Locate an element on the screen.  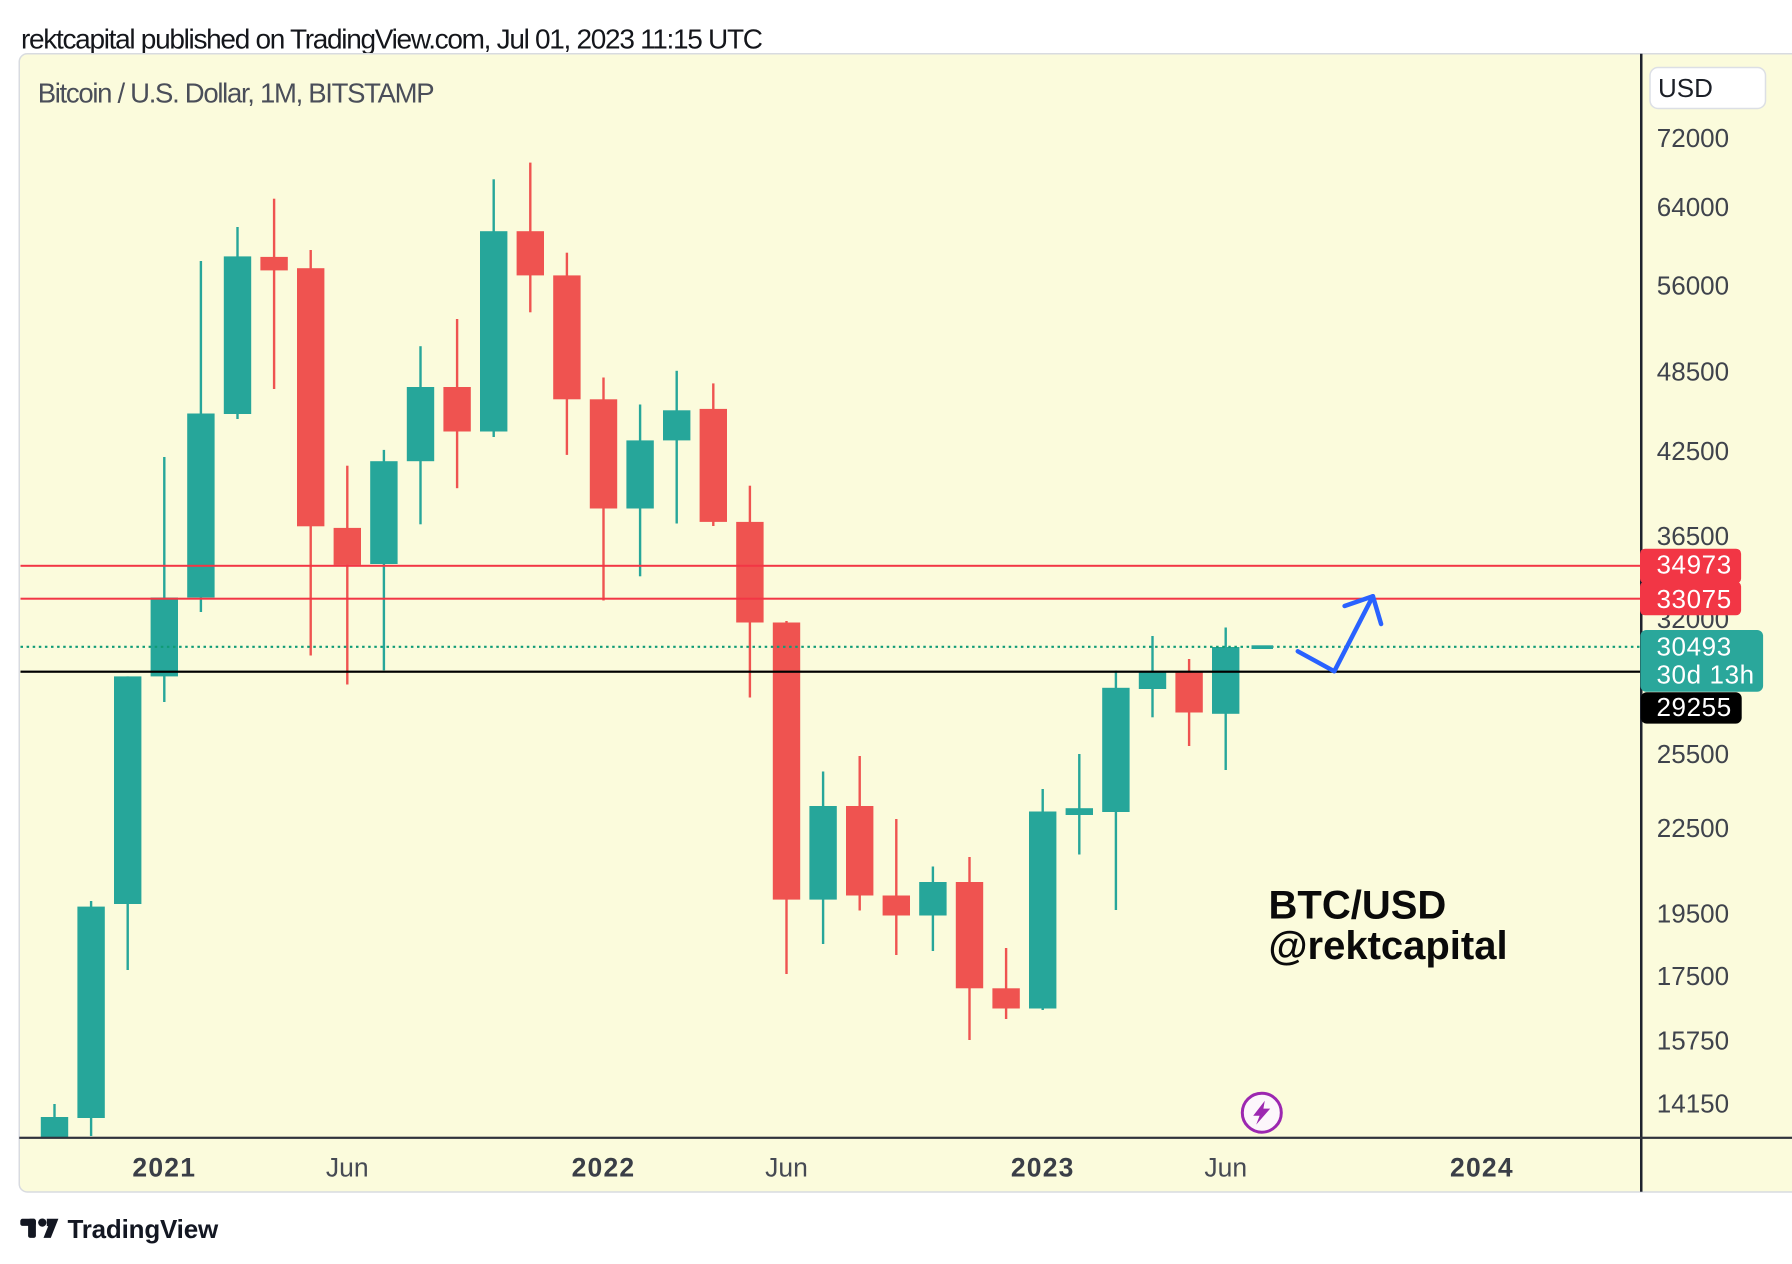
svg-text: @rektcapital is located at coordinates (1388, 946).